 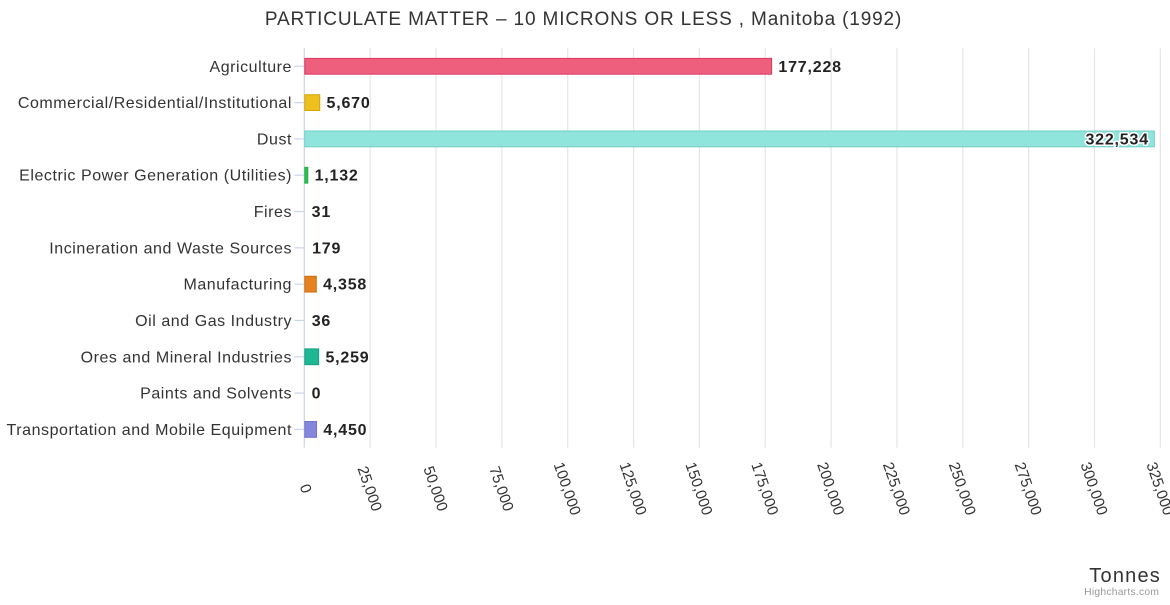 What do you see at coordinates (345, 430) in the screenshot?
I see `svg-text: 4,450` at bounding box center [345, 430].